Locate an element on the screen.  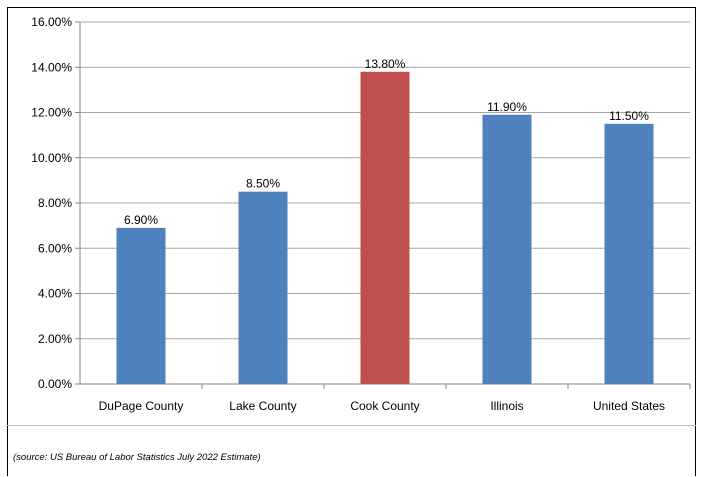
x-tick-label: Cook County is located at coordinates (384, 406).